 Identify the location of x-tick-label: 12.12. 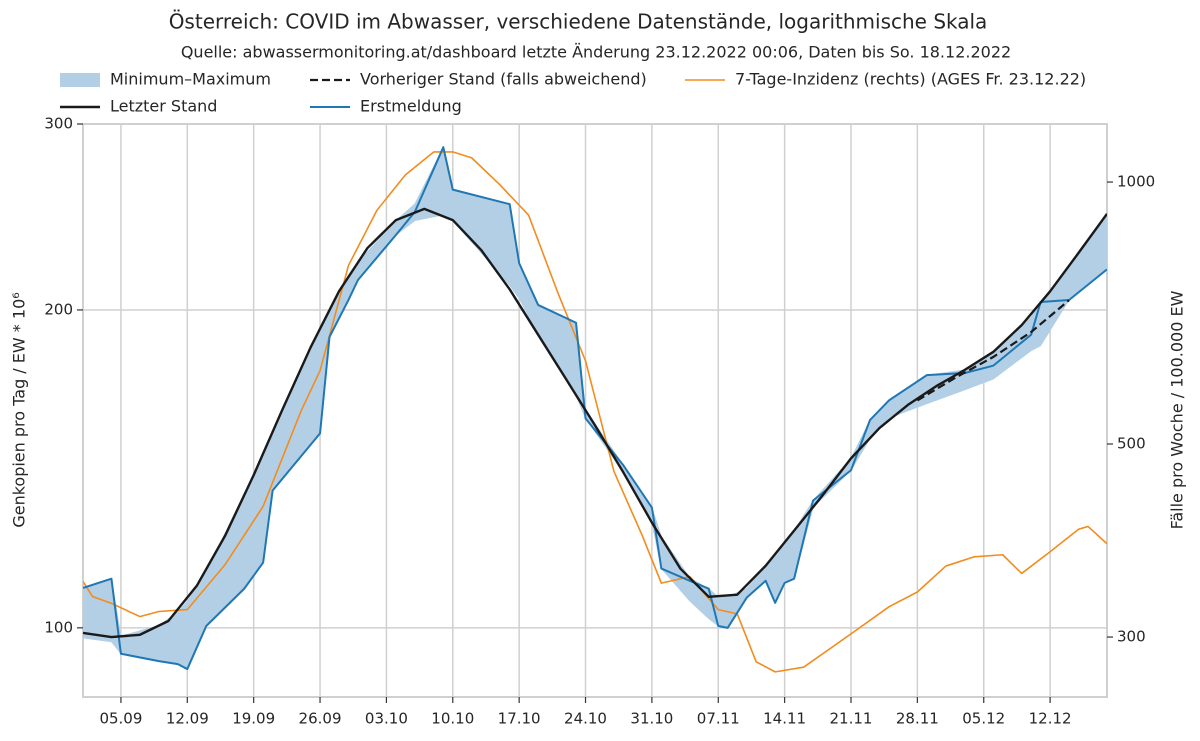
(1050, 719).